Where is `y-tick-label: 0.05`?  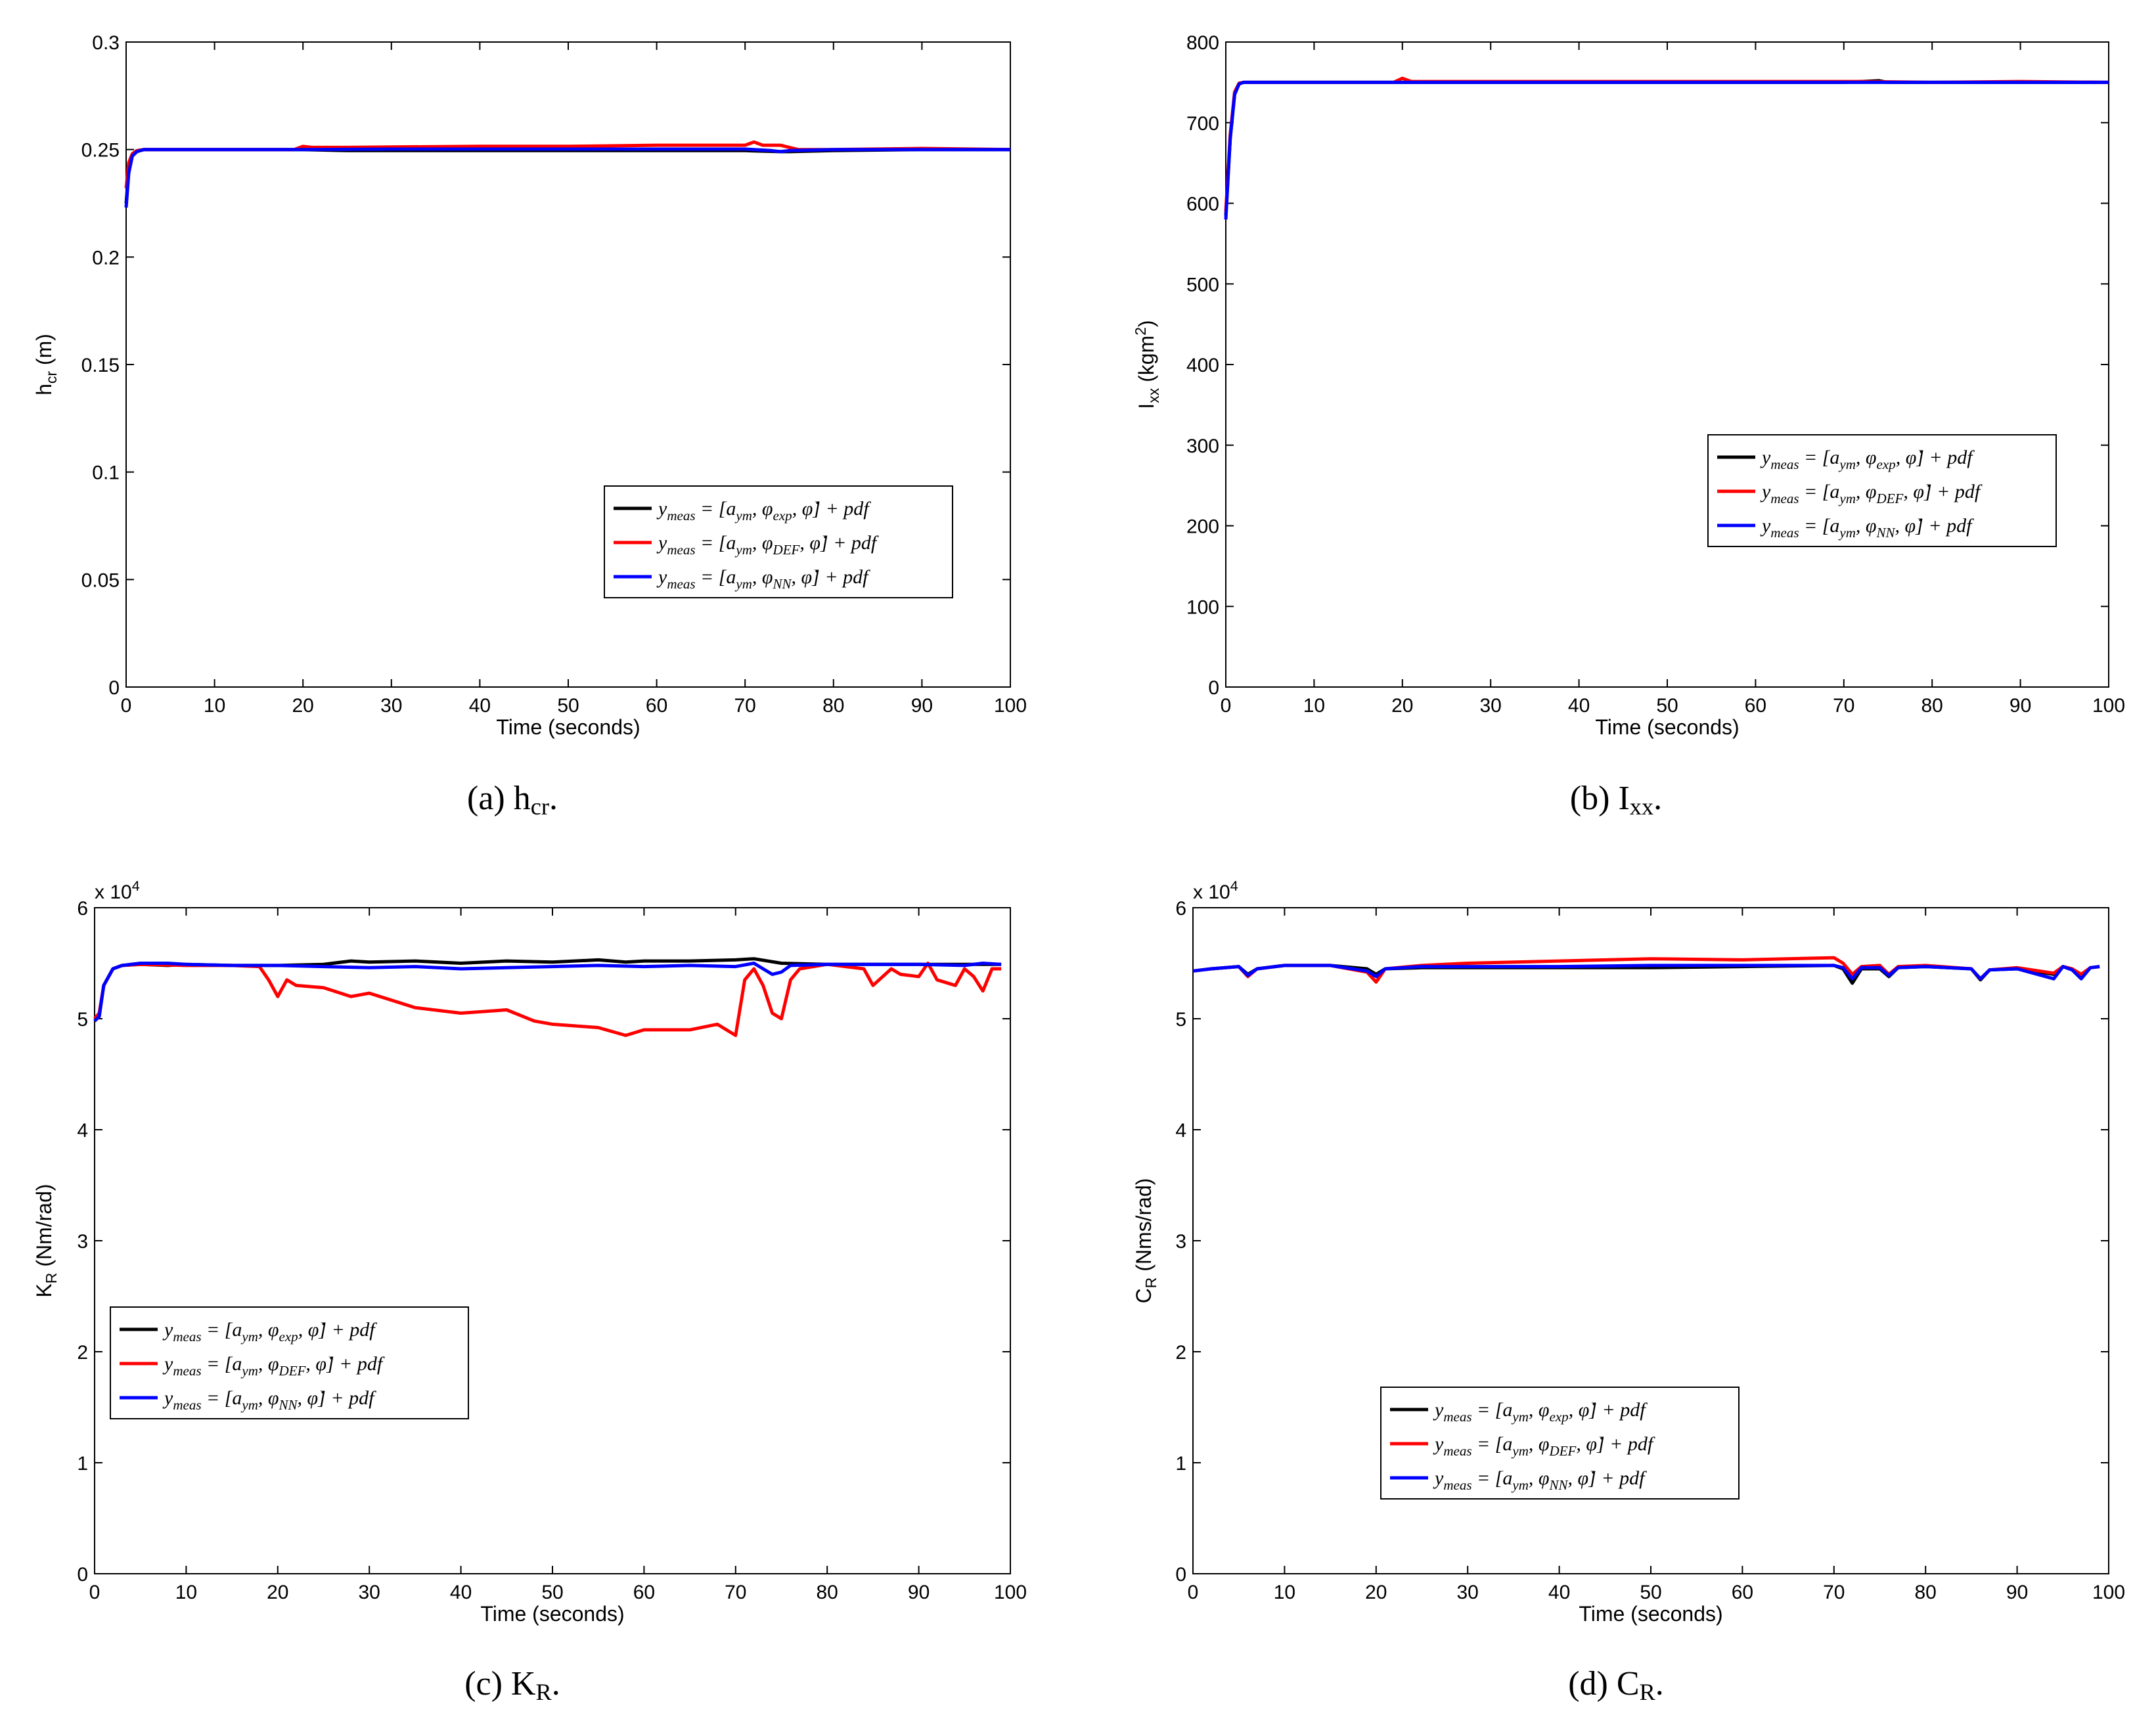 y-tick-label: 0.05 is located at coordinates (100, 580).